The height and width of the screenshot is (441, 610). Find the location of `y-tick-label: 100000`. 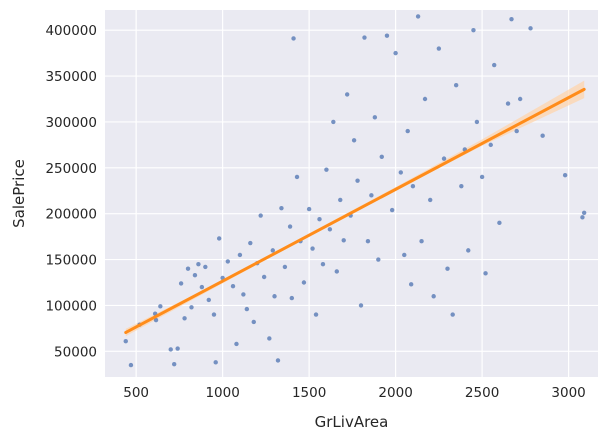

y-tick-label: 100000 is located at coordinates (71, 306).